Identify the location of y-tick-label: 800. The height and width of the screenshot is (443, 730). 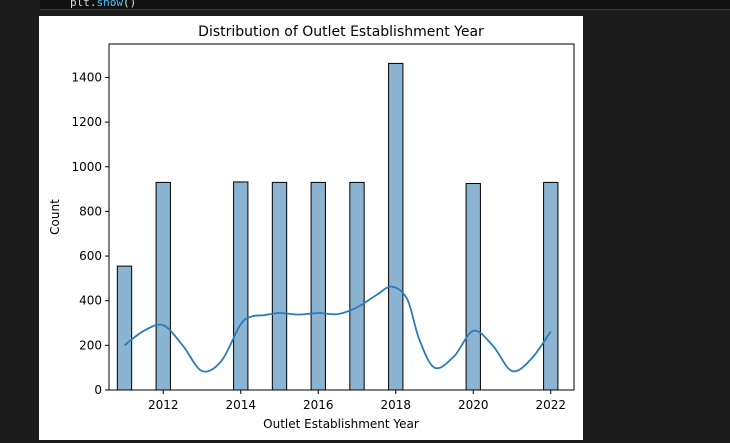
(90, 211).